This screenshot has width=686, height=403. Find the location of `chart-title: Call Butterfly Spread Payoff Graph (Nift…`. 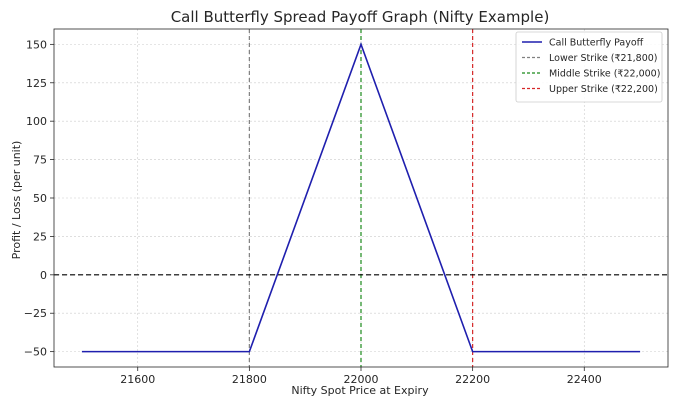

chart-title: Call Butterfly Spread Payoff Graph (Nift… is located at coordinates (360, 17).